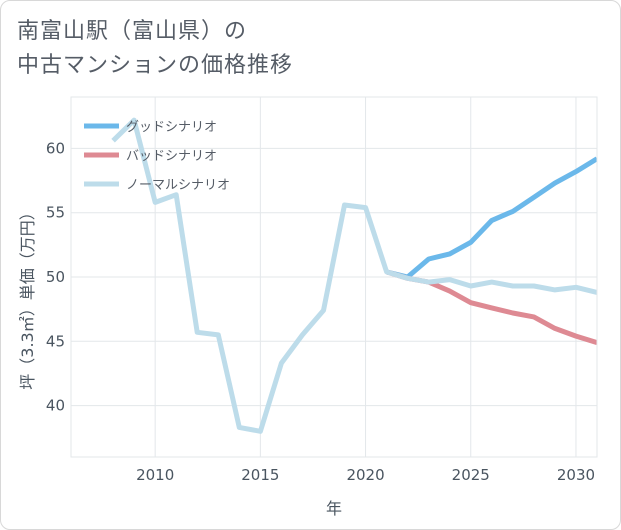 This screenshot has height=530, width=621. What do you see at coordinates (178, 185) in the screenshot?
I see `legend-label-3: ノーマルシナリオ` at bounding box center [178, 185].